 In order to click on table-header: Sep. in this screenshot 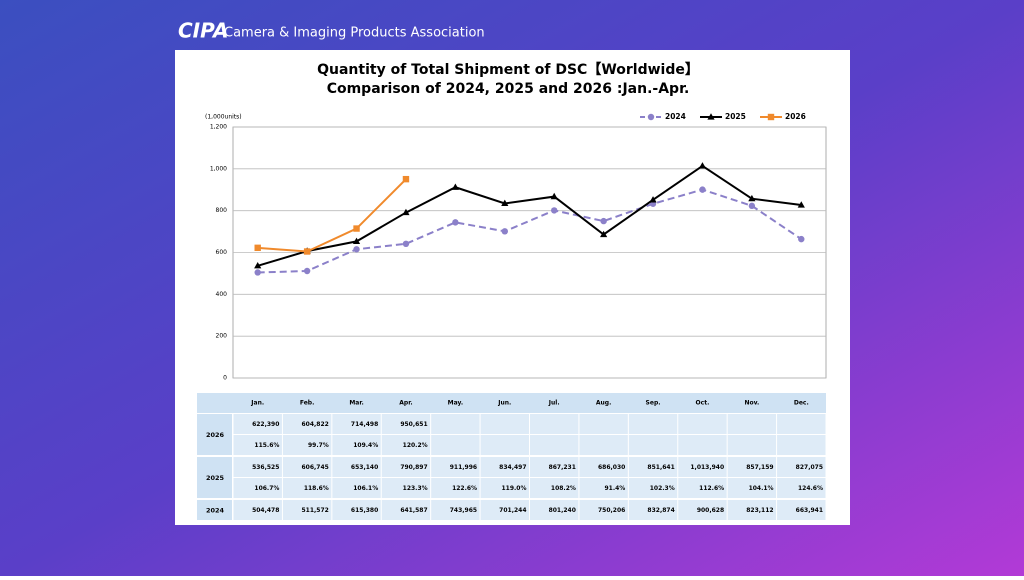, I will do `click(653, 403)`.